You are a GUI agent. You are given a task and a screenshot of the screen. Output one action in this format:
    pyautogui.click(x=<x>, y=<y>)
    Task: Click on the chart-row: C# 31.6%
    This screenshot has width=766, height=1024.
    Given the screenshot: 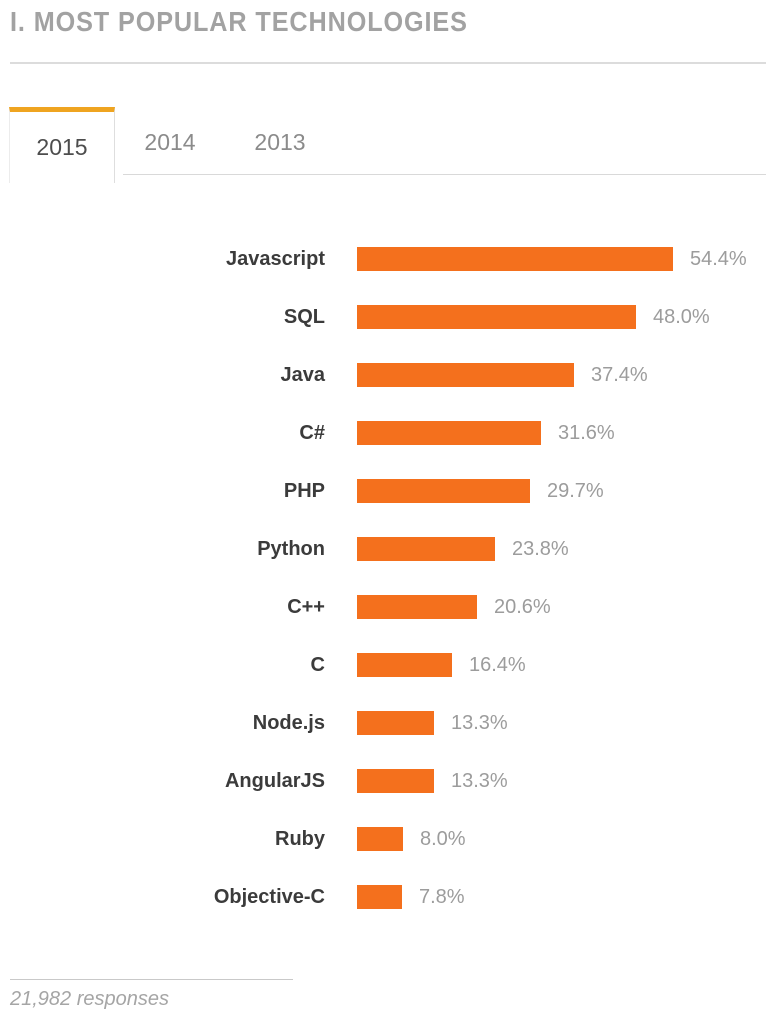 What is the action you would take?
    pyautogui.click(x=383, y=433)
    